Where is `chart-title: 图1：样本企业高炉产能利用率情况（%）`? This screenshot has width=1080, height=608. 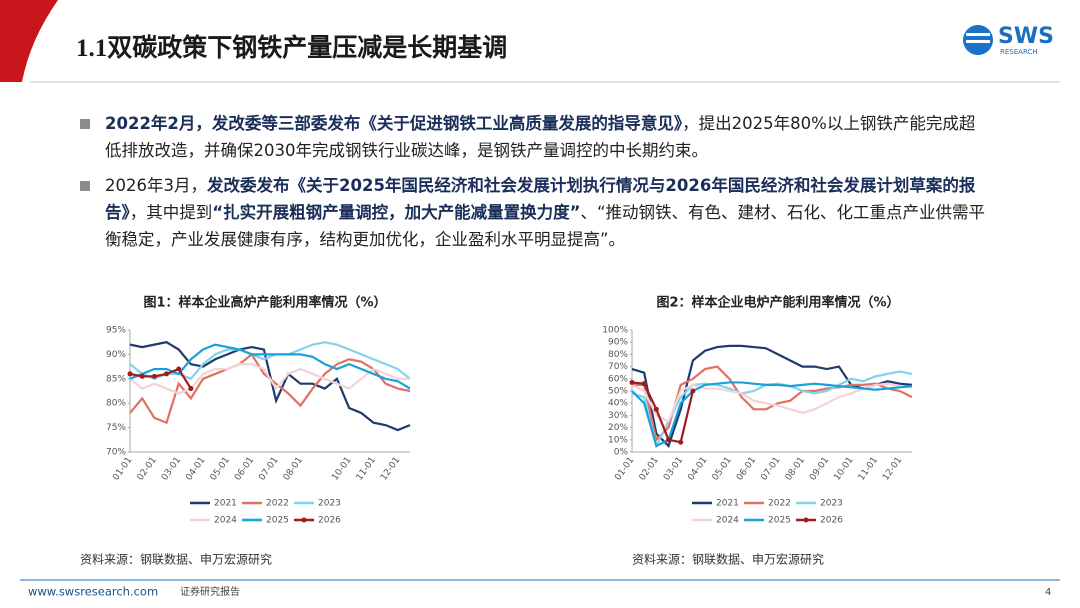
chart-title: 图1：样本企业高炉产能利用率情况（%） is located at coordinates (264, 303).